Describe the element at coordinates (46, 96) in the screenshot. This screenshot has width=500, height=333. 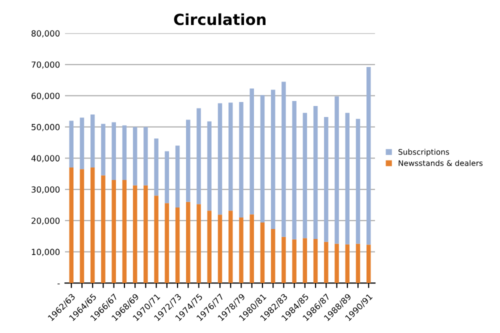
I see `y-tick-label: 60,000` at that location.